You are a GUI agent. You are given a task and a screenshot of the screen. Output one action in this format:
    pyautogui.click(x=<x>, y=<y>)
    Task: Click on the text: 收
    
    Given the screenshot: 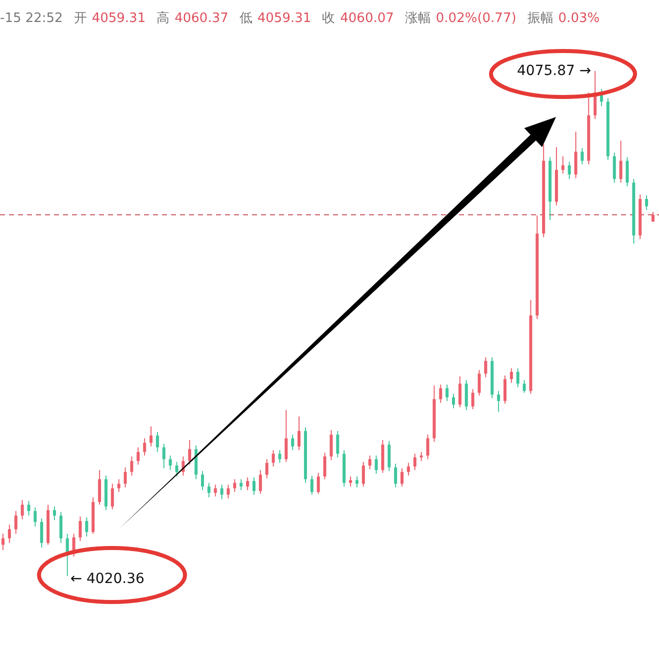 What is the action you would take?
    pyautogui.click(x=329, y=18)
    